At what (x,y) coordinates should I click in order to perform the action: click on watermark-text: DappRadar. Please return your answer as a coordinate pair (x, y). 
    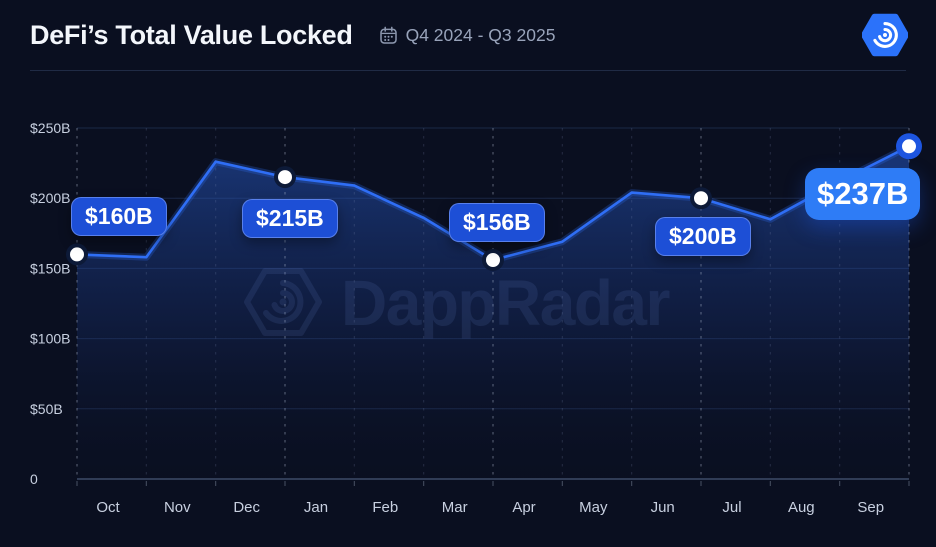
    Looking at the image, I should click on (505, 303).